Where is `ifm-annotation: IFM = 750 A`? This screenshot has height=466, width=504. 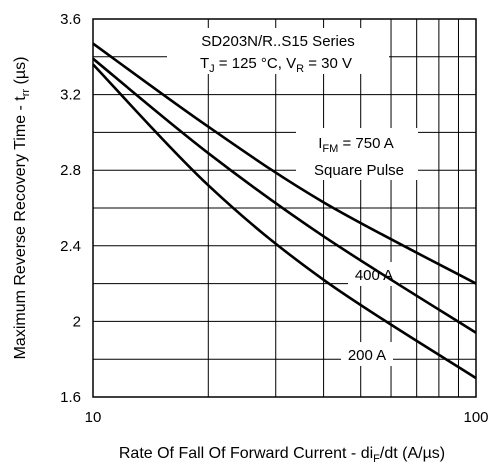 ifm-annotation: IFM = 750 A is located at coordinates (356, 145).